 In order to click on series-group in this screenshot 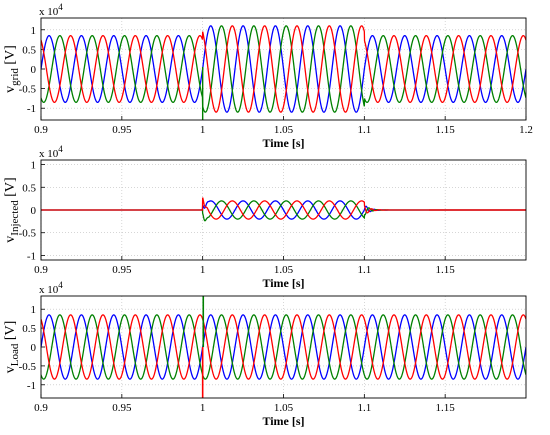, I will do `click(283, 209)`.